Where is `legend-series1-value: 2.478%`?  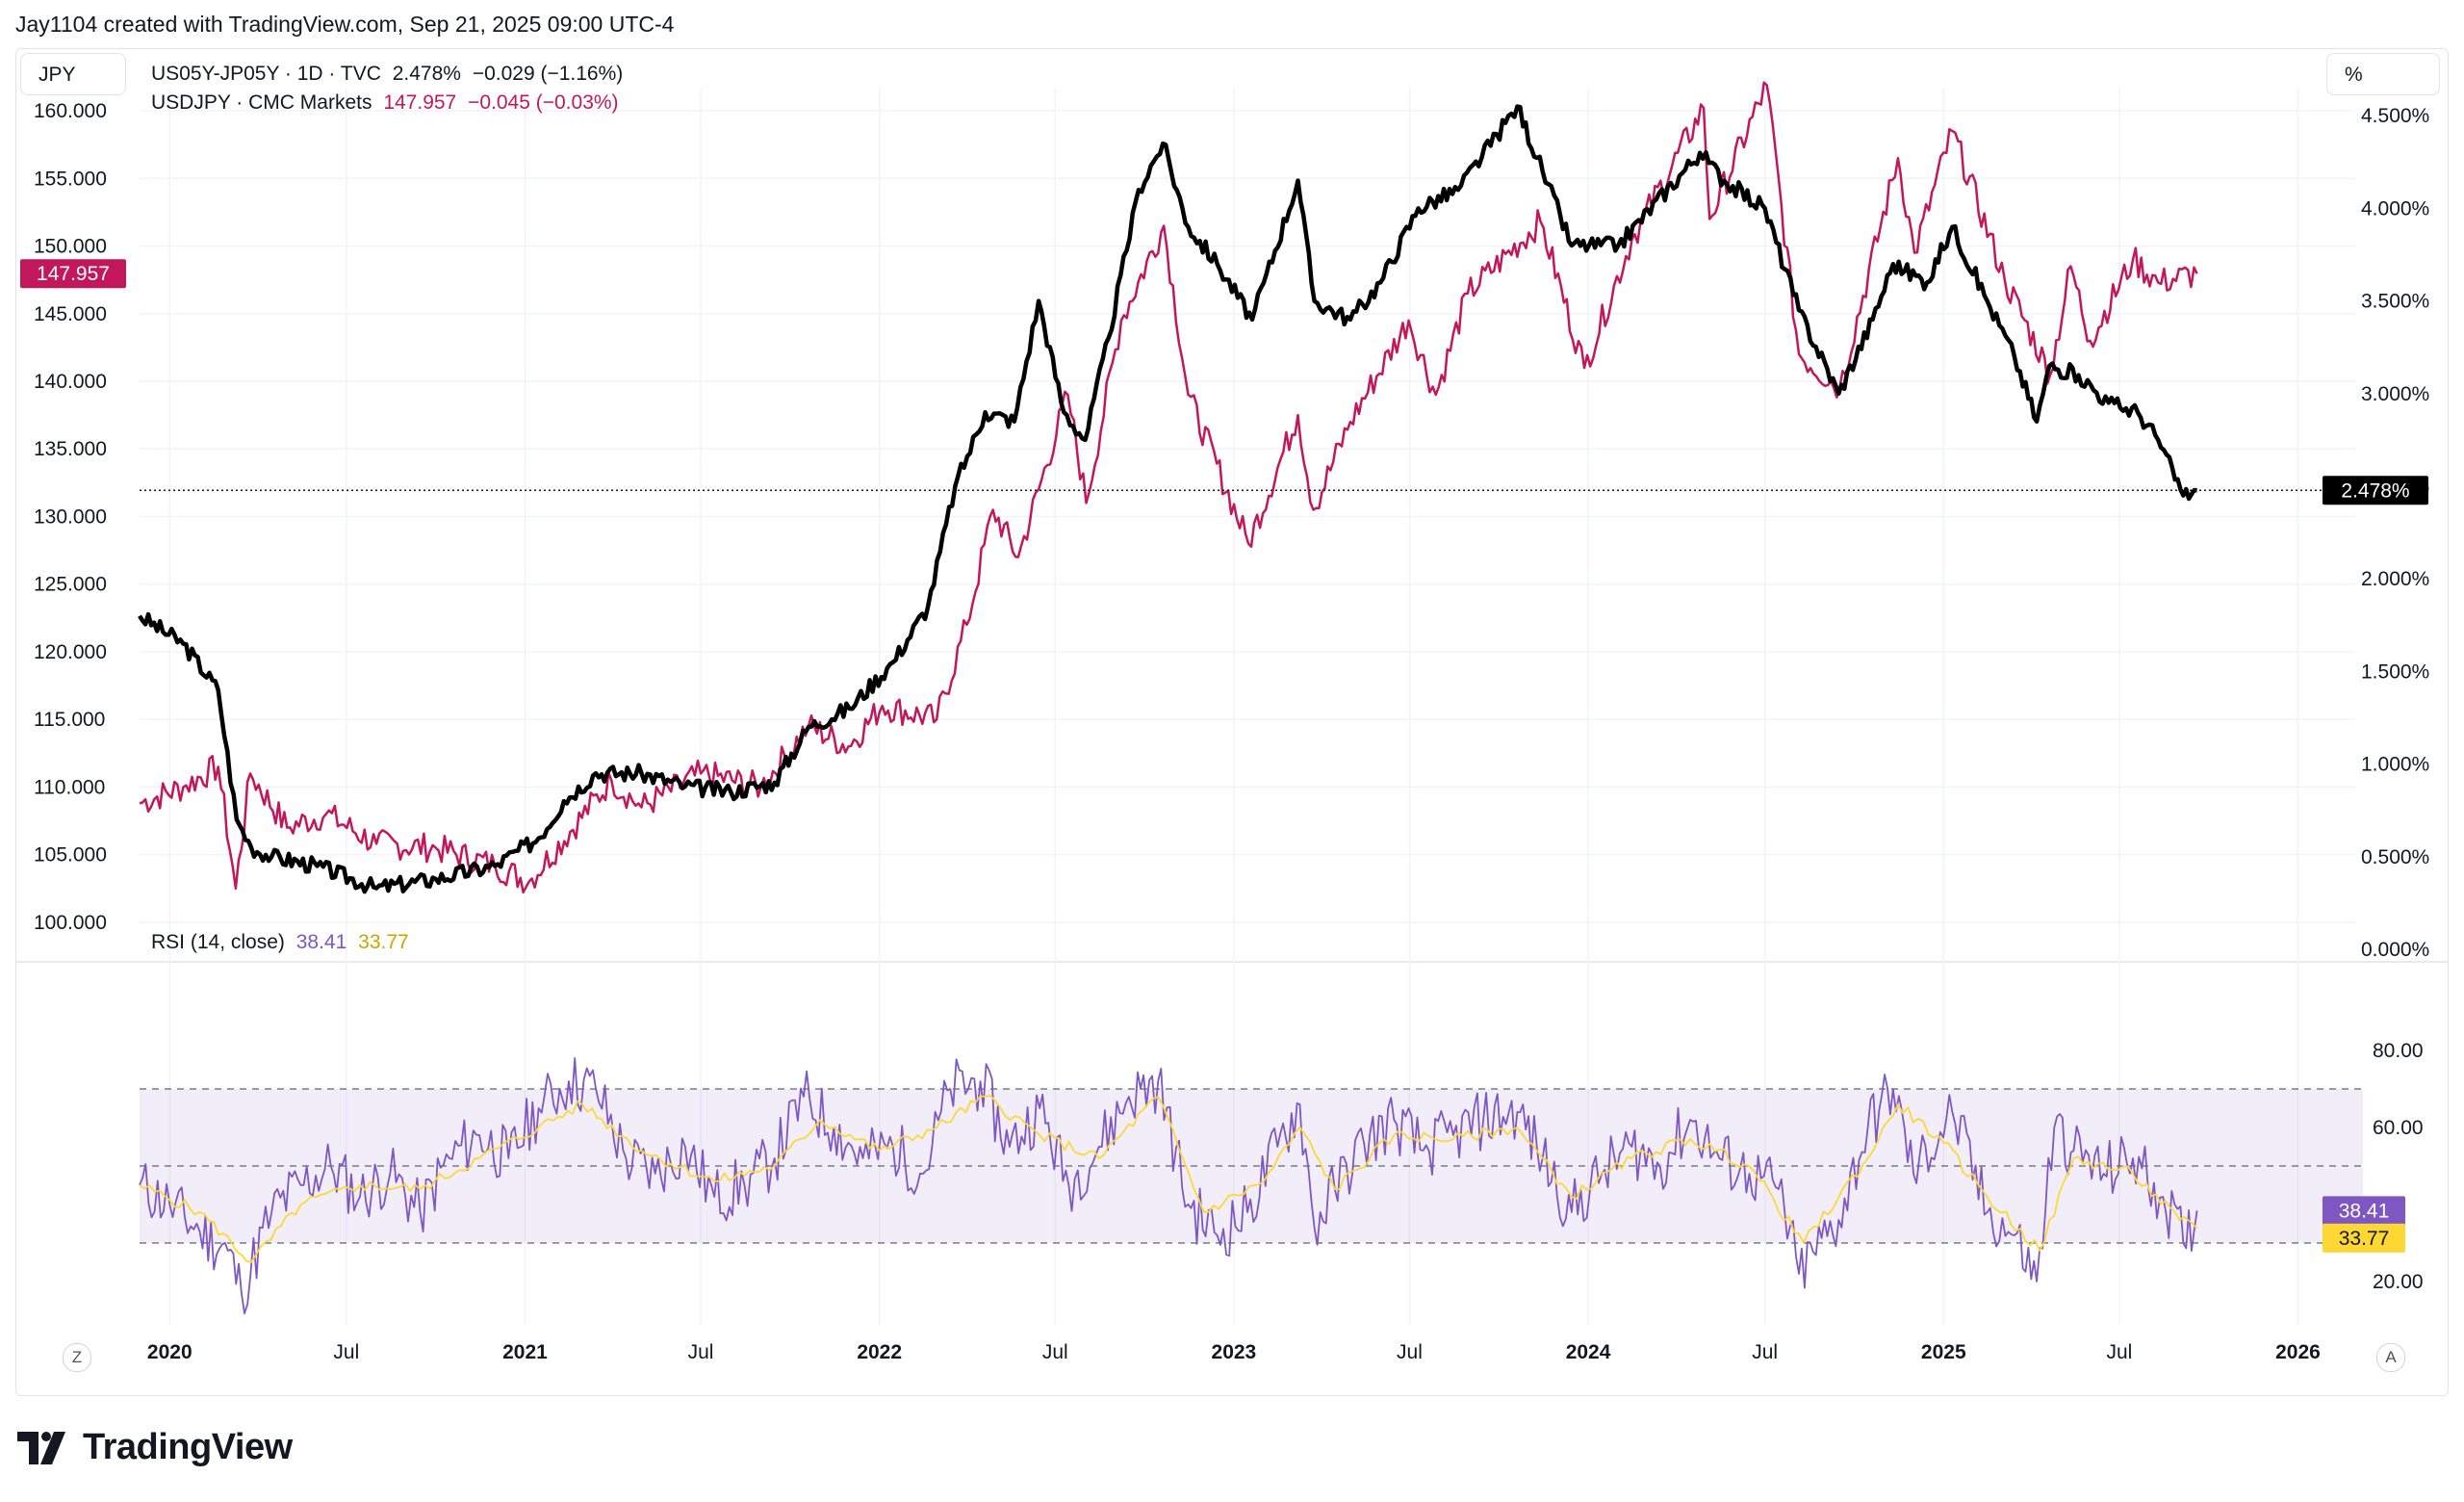 legend-series1-value: 2.478% is located at coordinates (426, 74).